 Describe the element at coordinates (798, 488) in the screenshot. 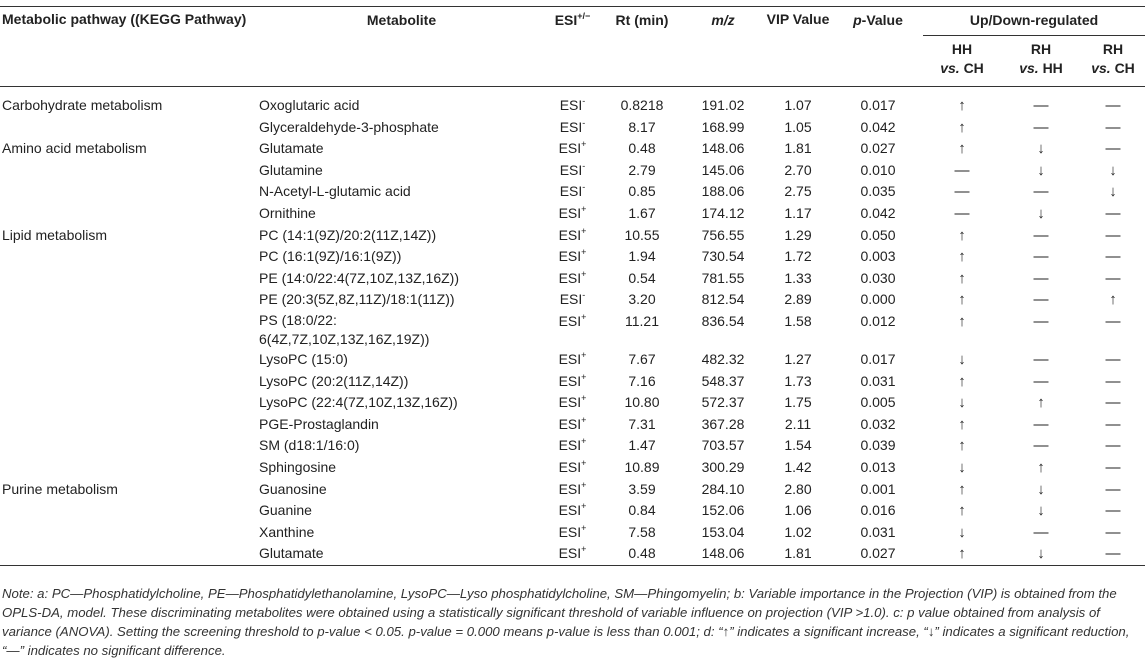

I see `cell-vip: 2.80` at that location.